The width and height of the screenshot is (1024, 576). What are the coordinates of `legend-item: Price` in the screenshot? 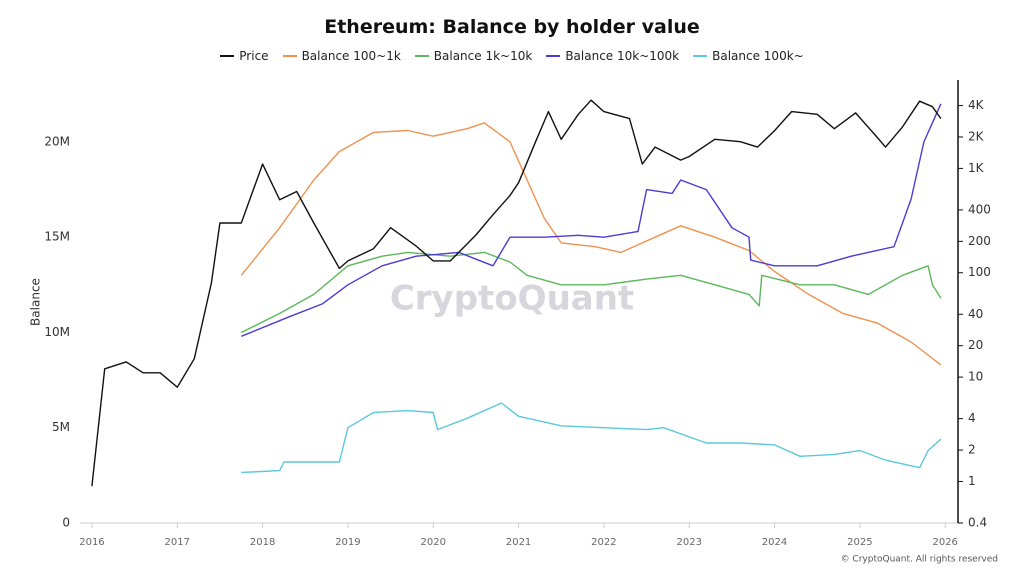 It's located at (244, 56).